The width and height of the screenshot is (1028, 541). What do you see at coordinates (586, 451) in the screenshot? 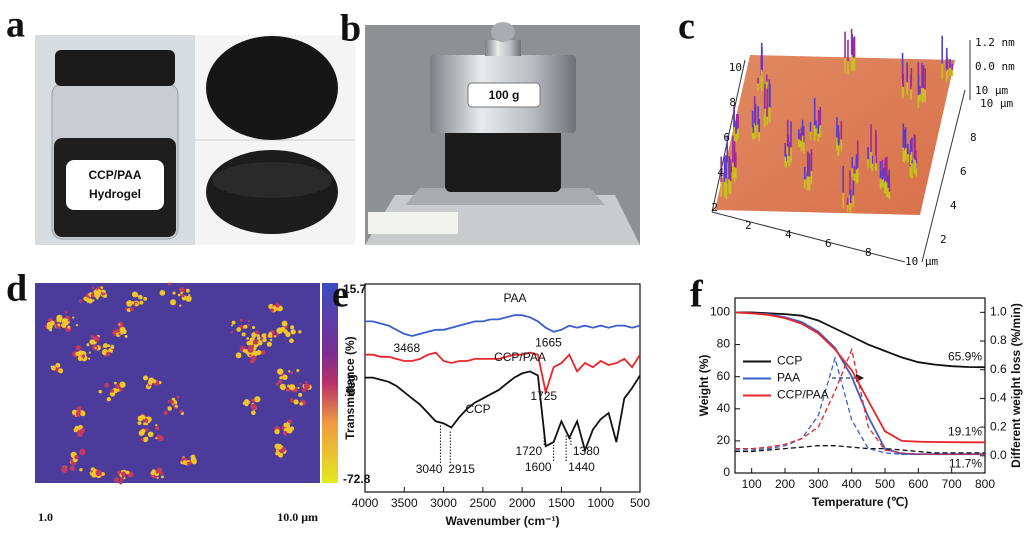
I see `peak-label: 1380` at bounding box center [586, 451].